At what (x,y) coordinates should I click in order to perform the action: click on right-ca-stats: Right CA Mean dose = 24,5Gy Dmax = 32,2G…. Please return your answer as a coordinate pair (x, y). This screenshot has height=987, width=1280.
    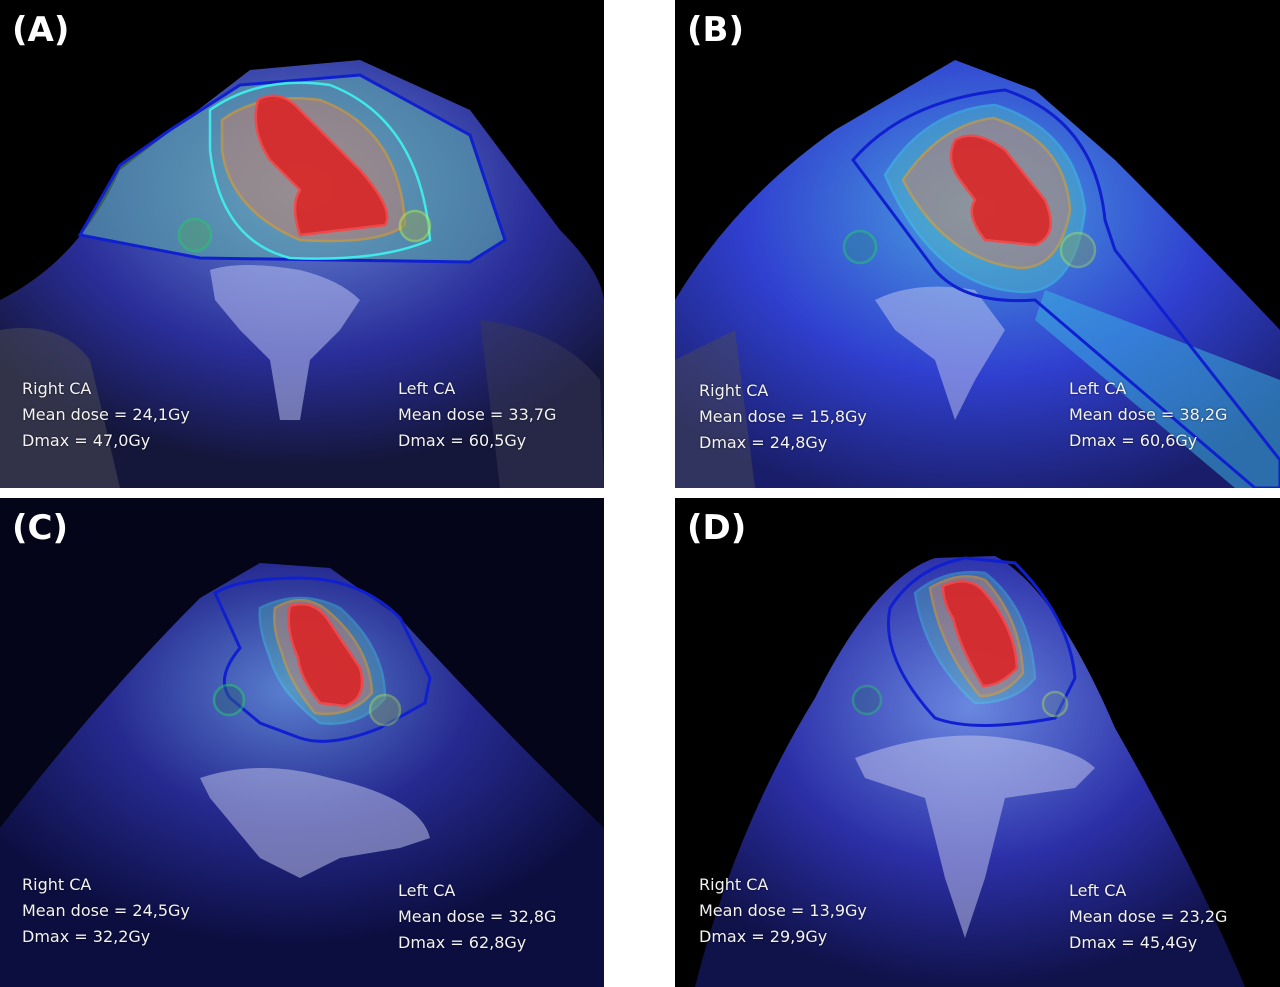
    Looking at the image, I should click on (106, 911).